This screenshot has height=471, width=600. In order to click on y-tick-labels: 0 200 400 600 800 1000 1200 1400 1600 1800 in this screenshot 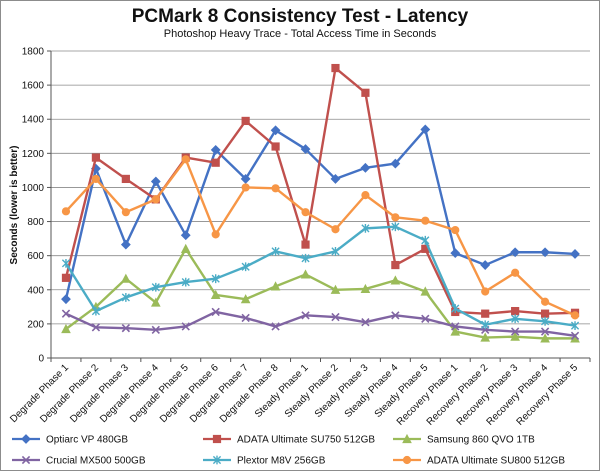, I will do `click(33, 206)`.